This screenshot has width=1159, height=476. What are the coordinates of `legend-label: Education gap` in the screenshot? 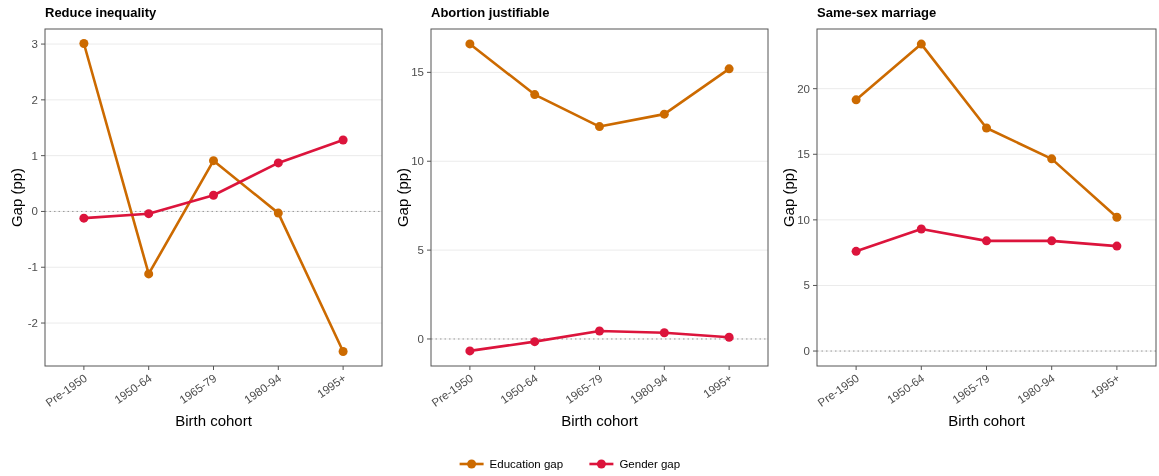 It's located at (526, 464).